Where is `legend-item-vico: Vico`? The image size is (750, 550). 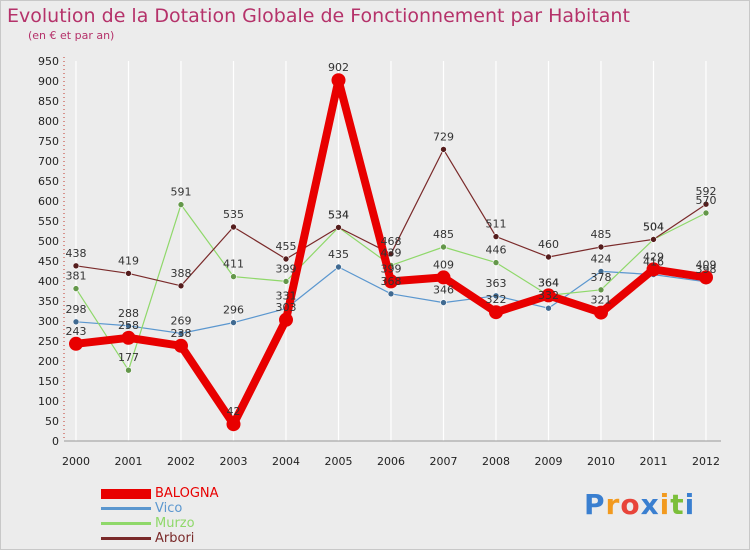
legend-item-vico: Vico is located at coordinates (160, 508).